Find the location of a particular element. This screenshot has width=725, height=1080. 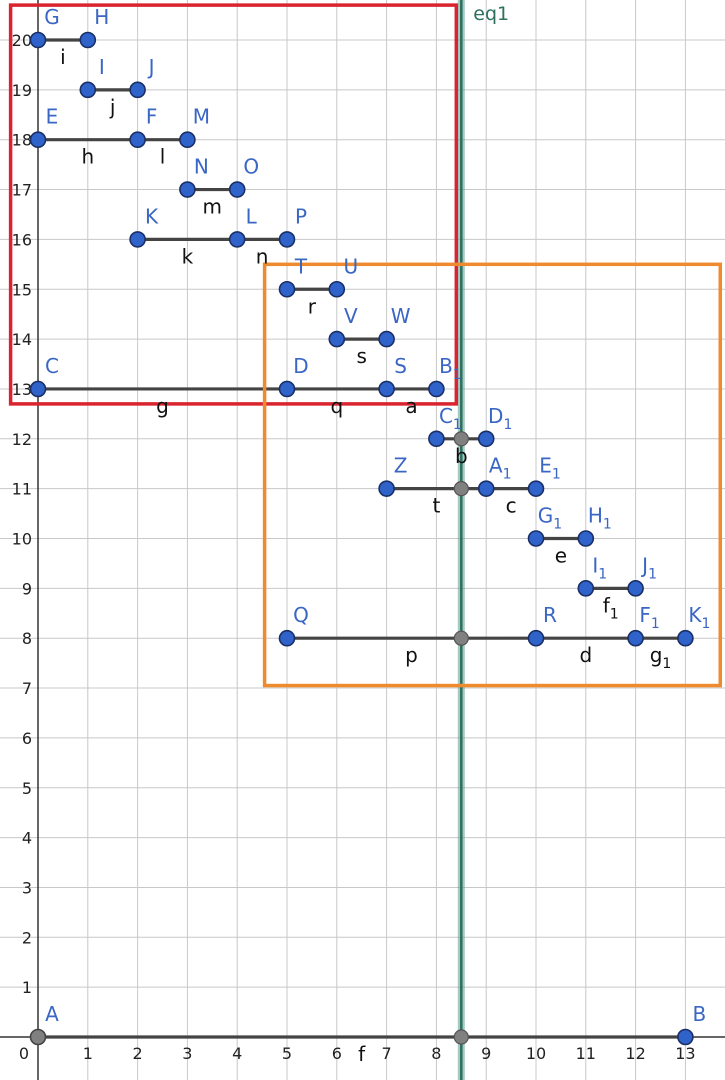

point-label-H1: H1 is located at coordinates (600, 518).